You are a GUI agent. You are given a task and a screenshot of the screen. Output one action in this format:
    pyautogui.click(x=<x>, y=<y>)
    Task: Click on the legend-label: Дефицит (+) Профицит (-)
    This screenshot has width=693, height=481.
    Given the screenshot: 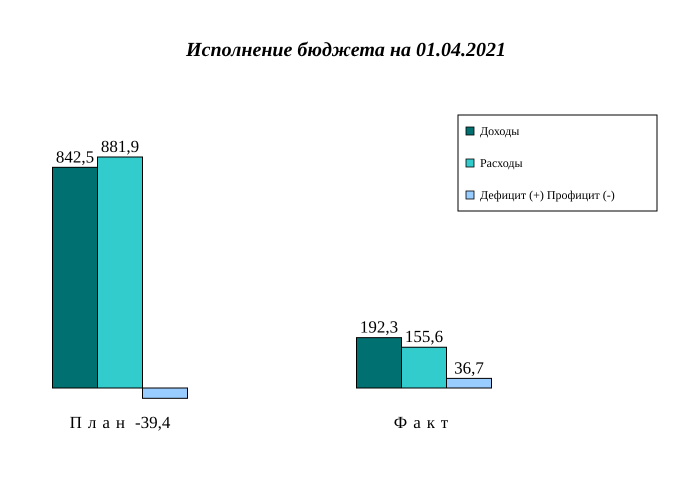 What is the action you would take?
    pyautogui.click(x=547, y=195)
    